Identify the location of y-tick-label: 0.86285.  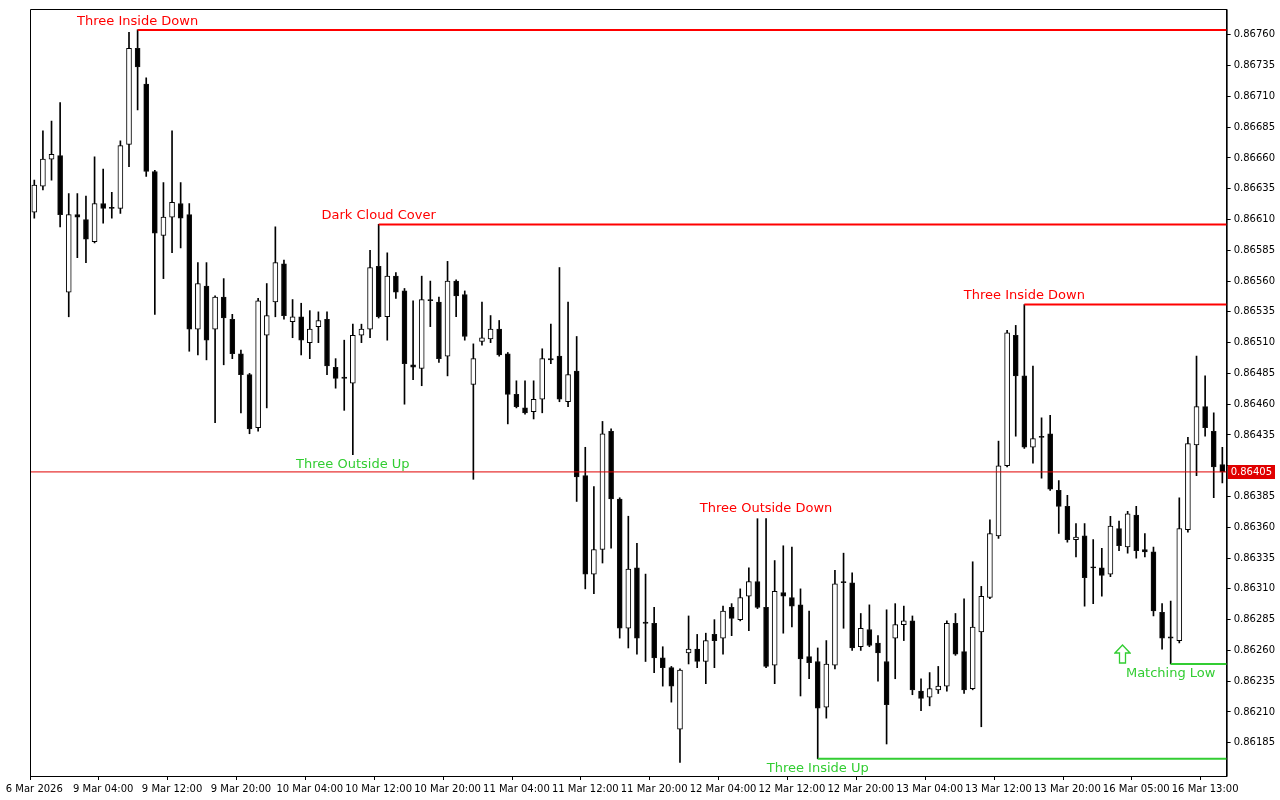
(1254, 619).